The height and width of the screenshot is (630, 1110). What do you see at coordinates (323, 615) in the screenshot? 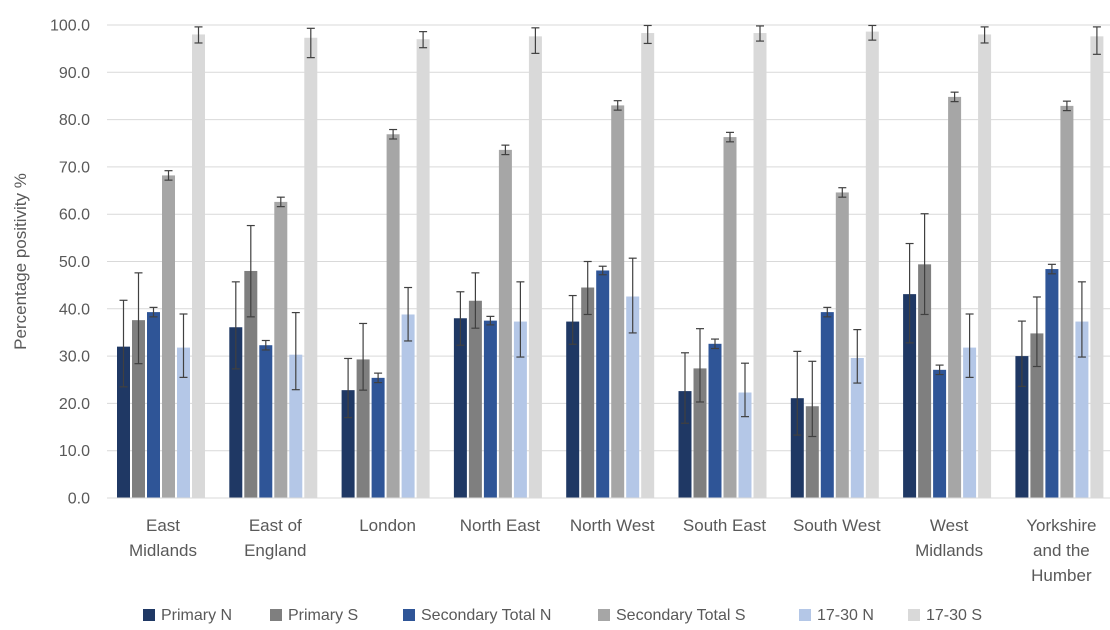
I see `legend-label: Primary S` at bounding box center [323, 615].